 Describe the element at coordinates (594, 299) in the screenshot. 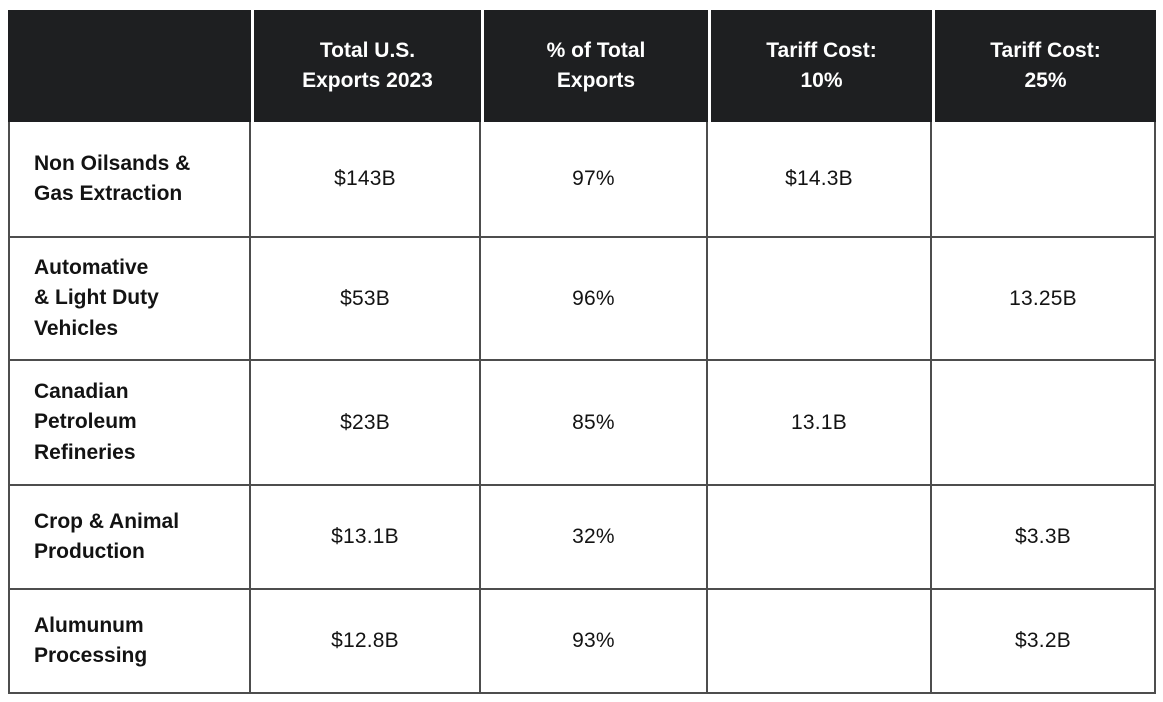

I see `cell-pct-of-total: 96%` at that location.